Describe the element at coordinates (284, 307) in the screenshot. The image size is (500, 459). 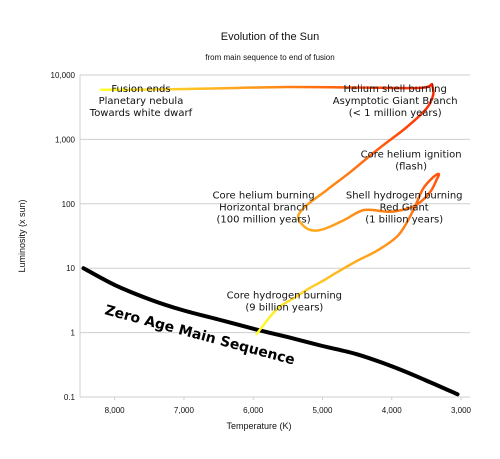
I see `annotation-text: (9 billion years)` at that location.